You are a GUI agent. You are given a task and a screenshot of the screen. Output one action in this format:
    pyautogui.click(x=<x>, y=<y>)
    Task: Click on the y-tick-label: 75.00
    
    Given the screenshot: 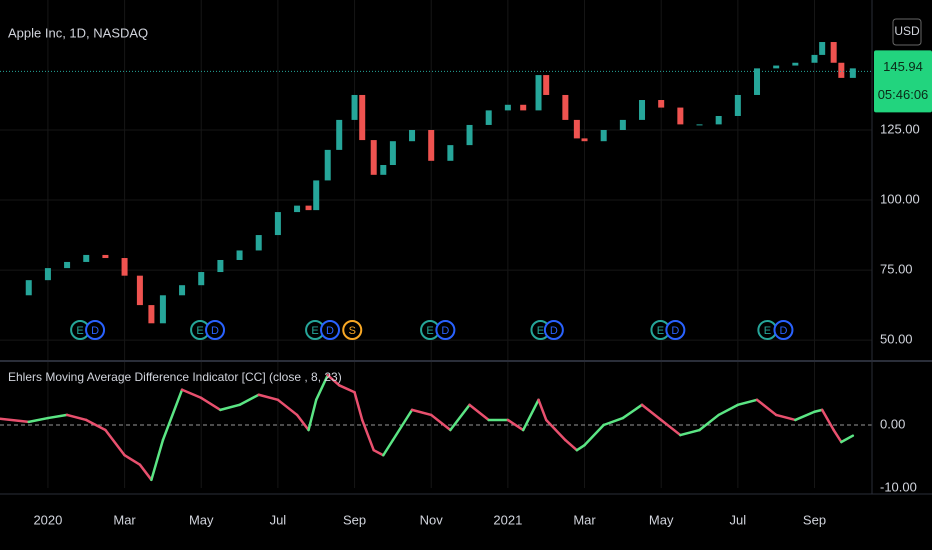 What is the action you would take?
    pyautogui.click(x=896, y=269)
    